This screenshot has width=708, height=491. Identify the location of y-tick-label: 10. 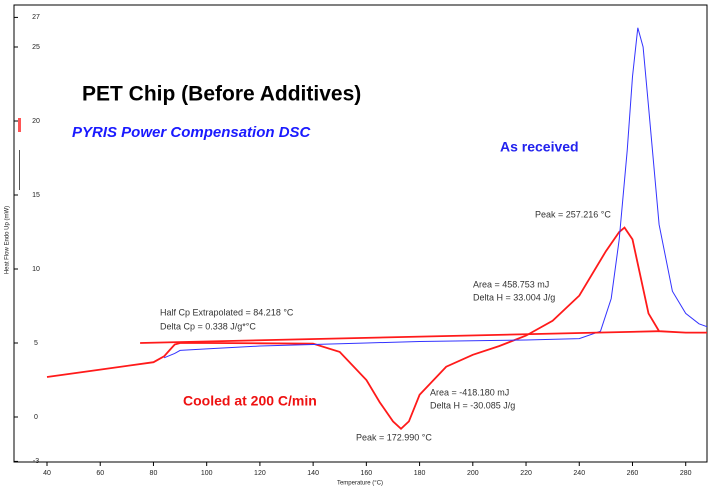
(36, 269).